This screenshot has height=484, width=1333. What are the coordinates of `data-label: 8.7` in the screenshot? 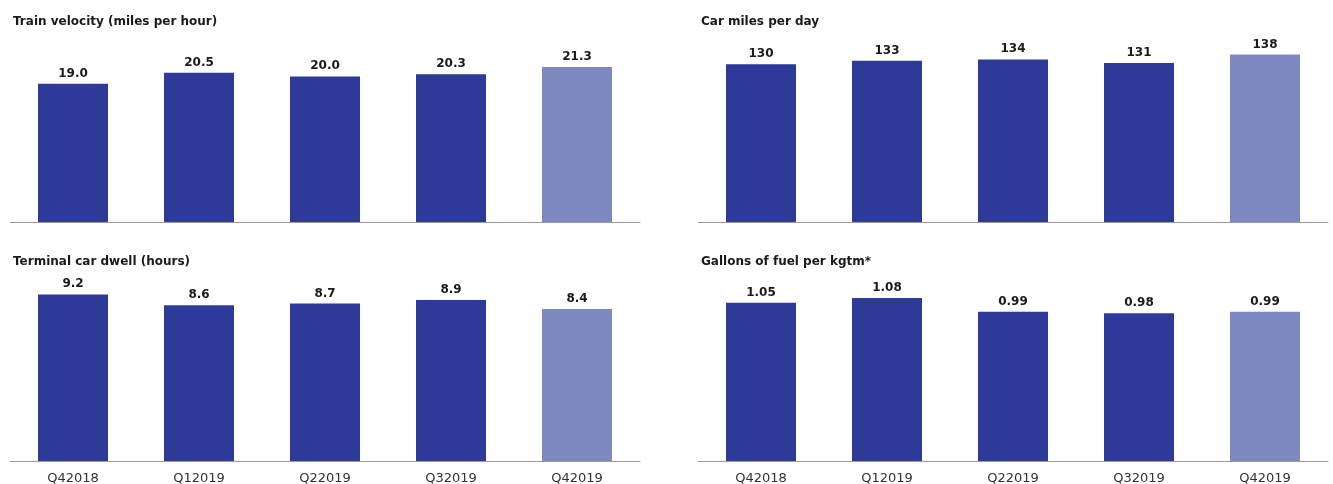 It's located at (325, 292).